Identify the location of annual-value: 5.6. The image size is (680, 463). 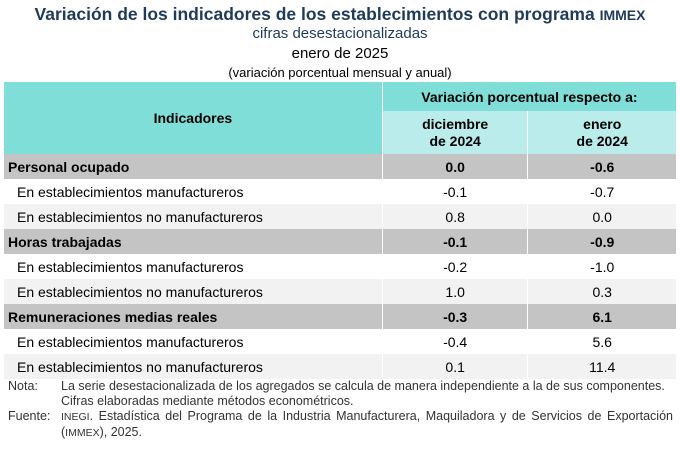
(601, 341).